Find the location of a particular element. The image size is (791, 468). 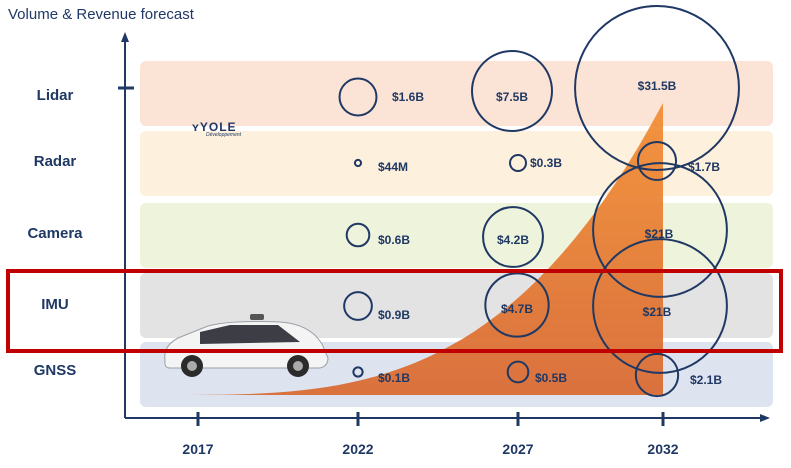

logo-text: YOLE is located at coordinates (218, 127).